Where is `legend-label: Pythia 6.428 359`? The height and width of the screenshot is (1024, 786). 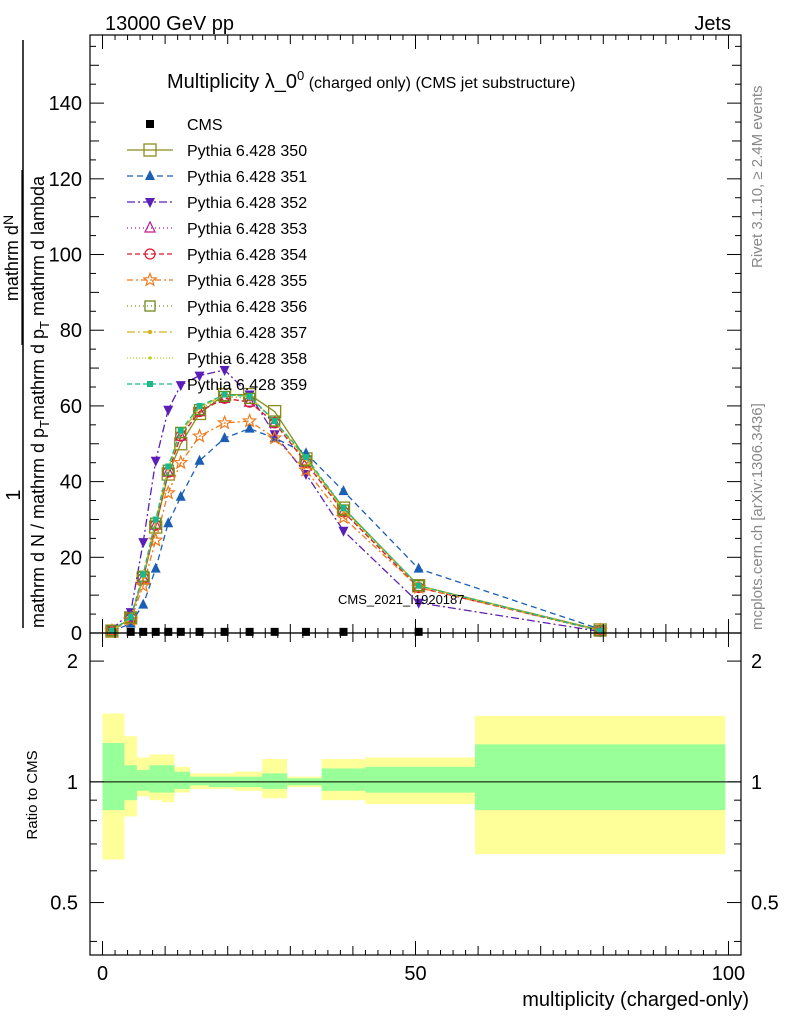 legend-label: Pythia 6.428 359 is located at coordinates (247, 385).